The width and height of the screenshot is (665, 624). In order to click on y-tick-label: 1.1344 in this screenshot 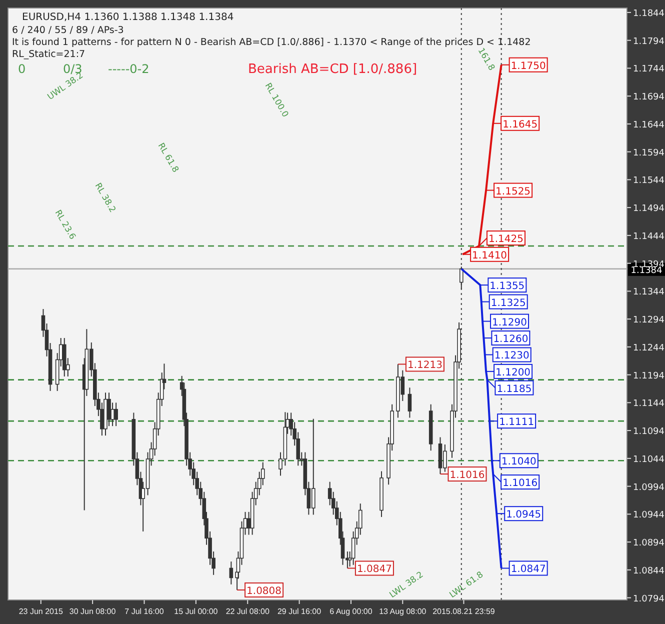, I will do `click(649, 293)`.